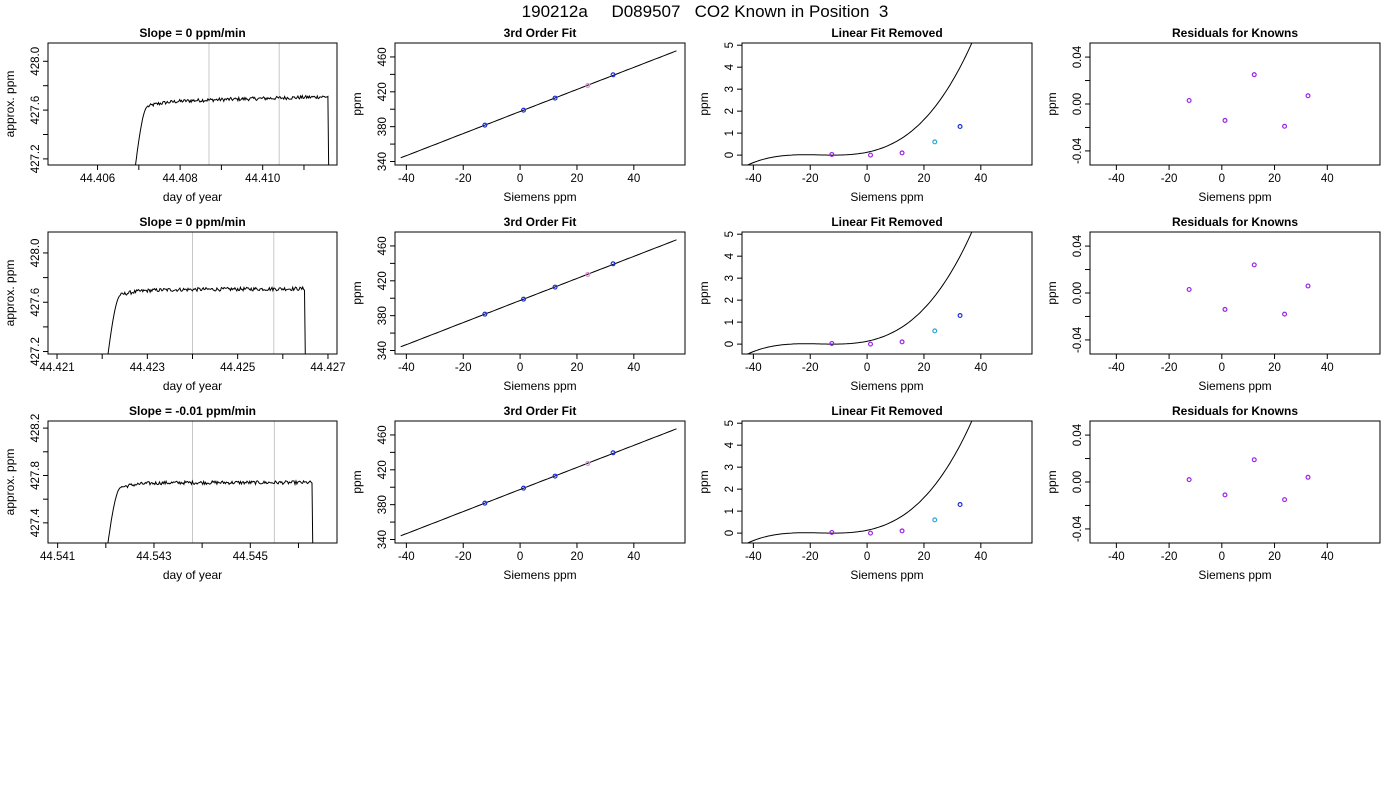  Describe the element at coordinates (36, 428) in the screenshot. I see `y-tick-label: 428.2` at that location.